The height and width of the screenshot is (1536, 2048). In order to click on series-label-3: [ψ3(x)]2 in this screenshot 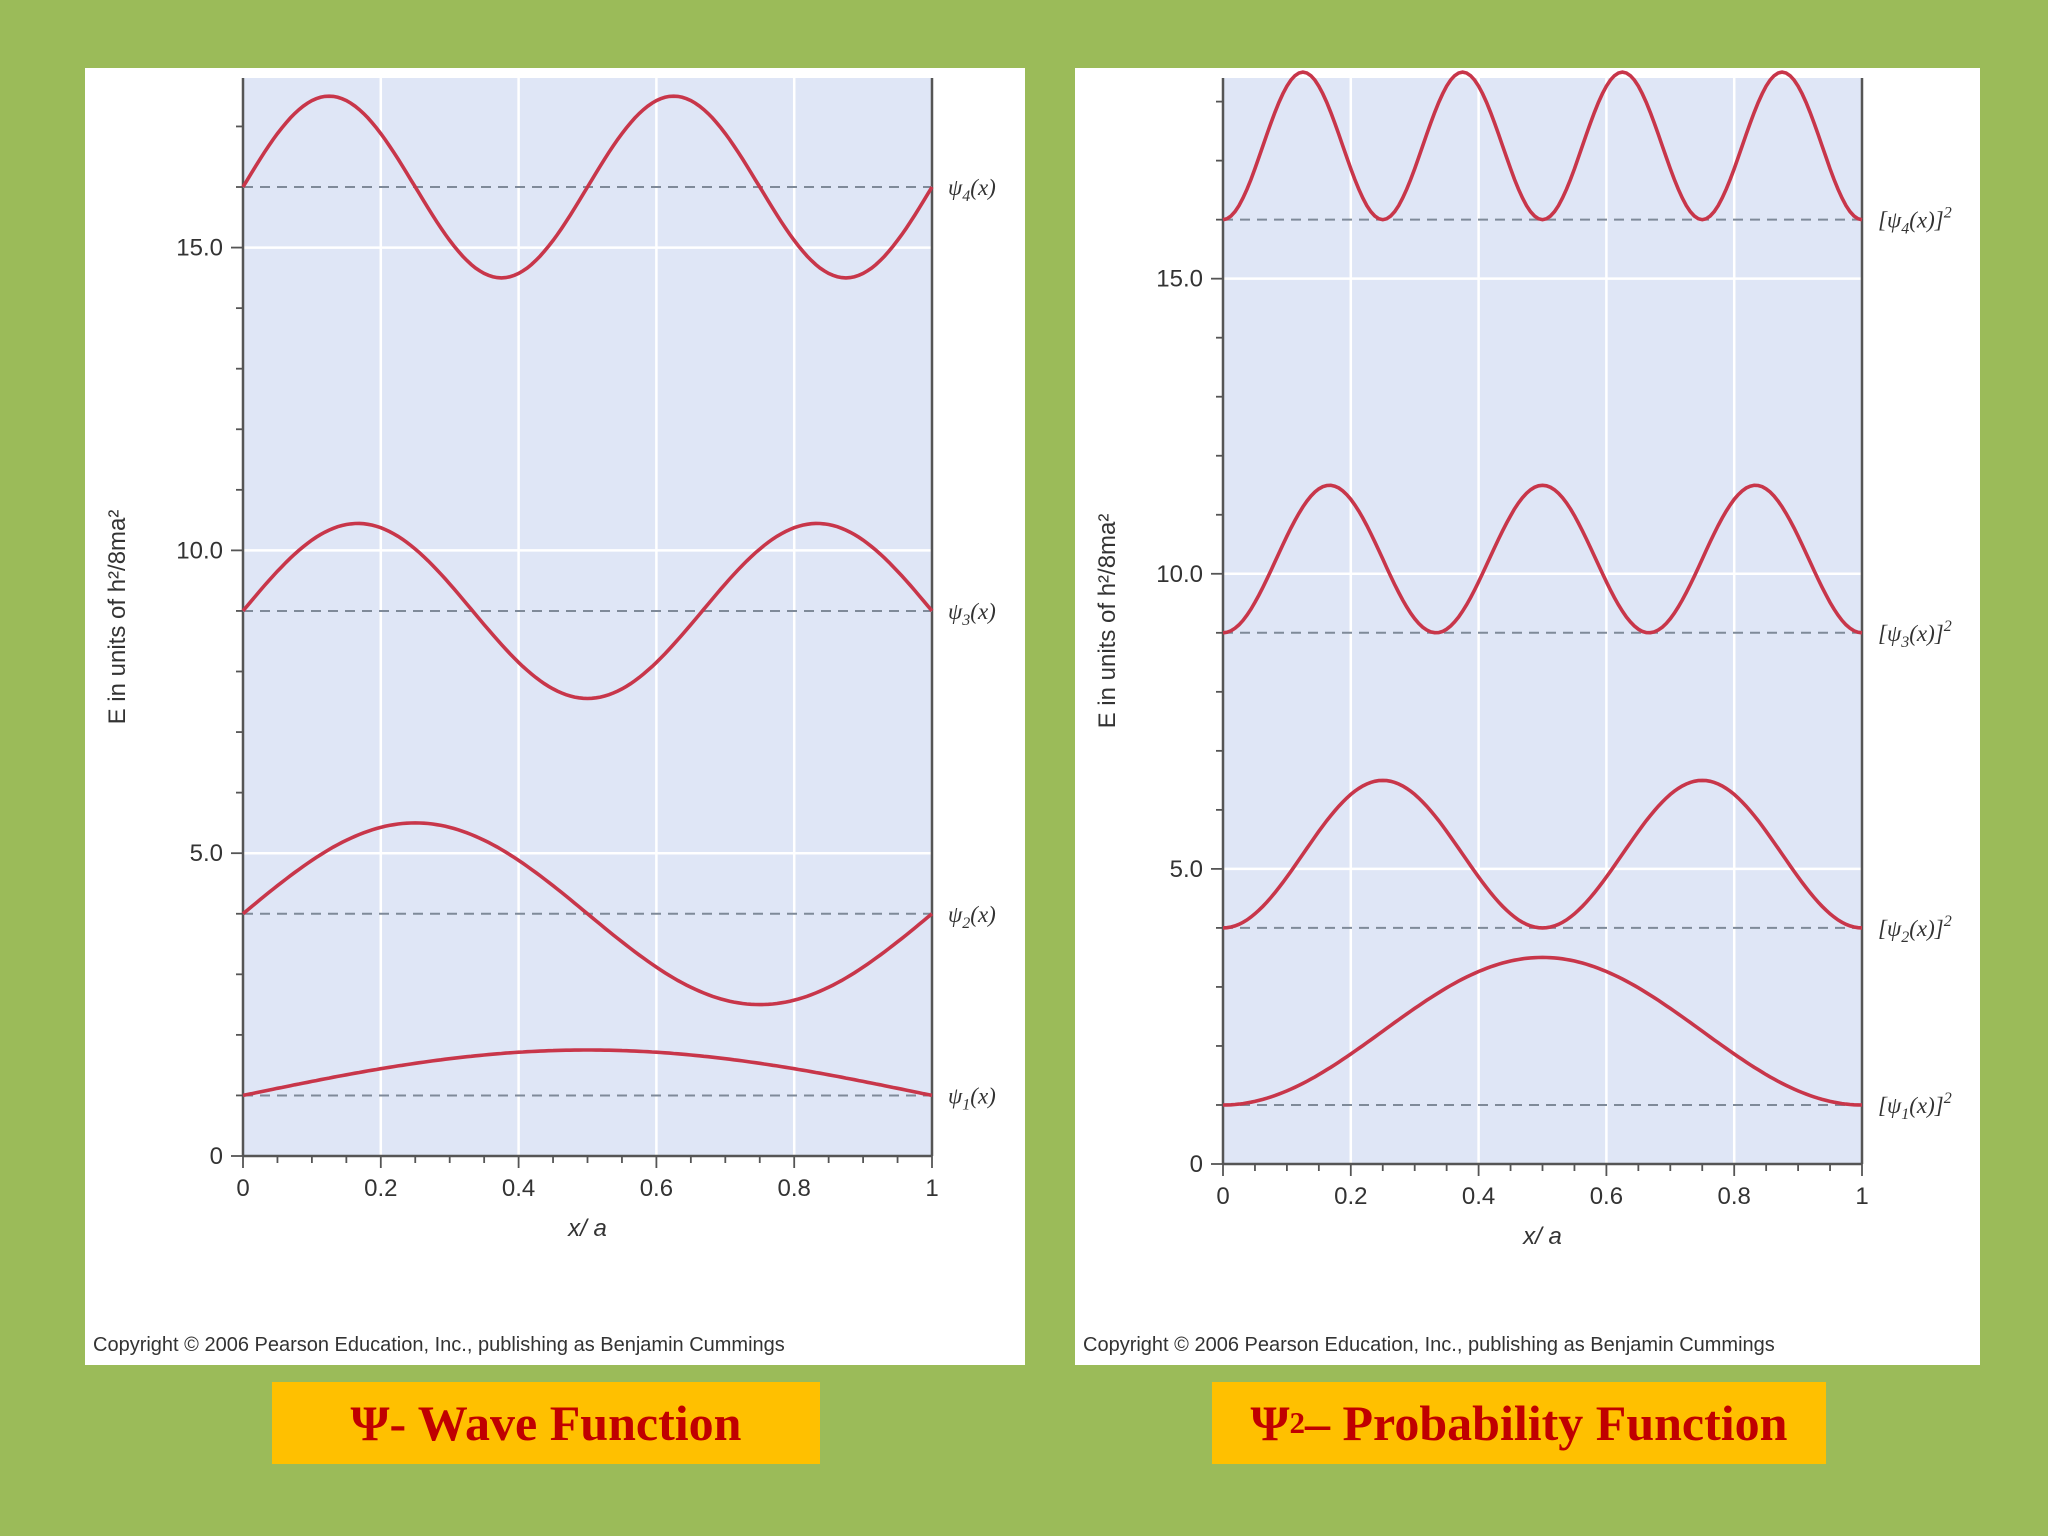, I will do `click(1915, 634)`.